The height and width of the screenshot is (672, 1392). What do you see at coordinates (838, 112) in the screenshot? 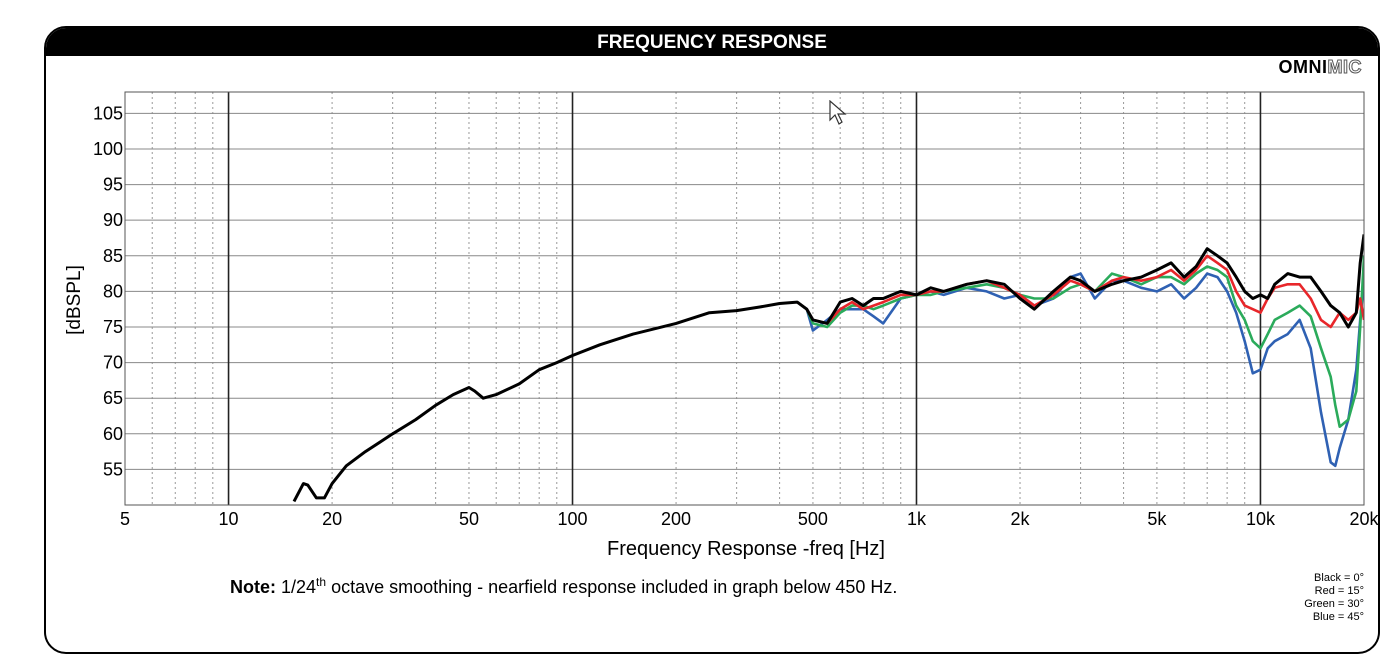
I see `mouse-cursor-icon` at bounding box center [838, 112].